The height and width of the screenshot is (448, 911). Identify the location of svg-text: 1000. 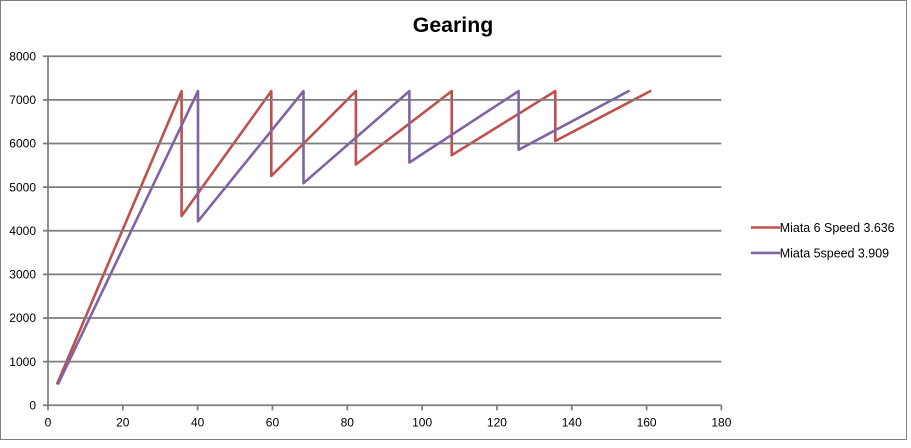
(22, 362).